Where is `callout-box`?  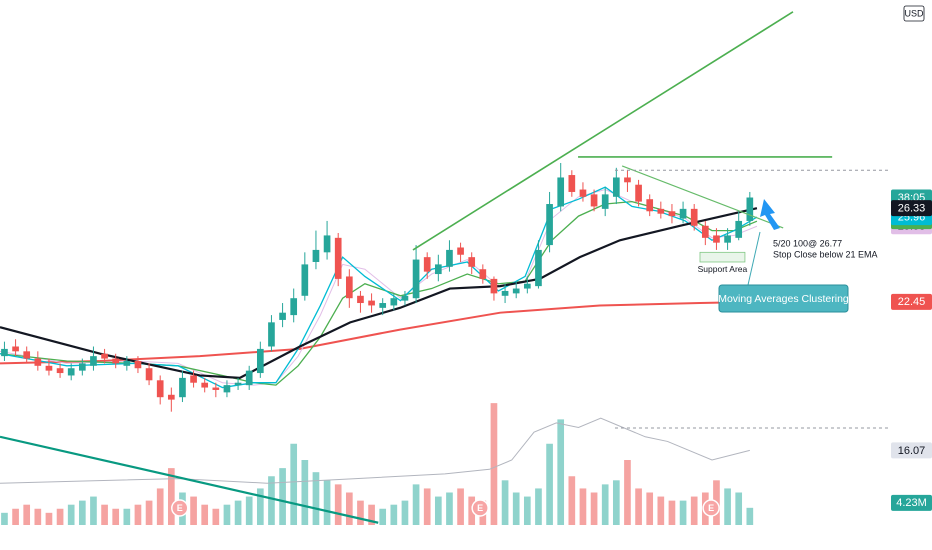 callout-box is located at coordinates (783, 298).